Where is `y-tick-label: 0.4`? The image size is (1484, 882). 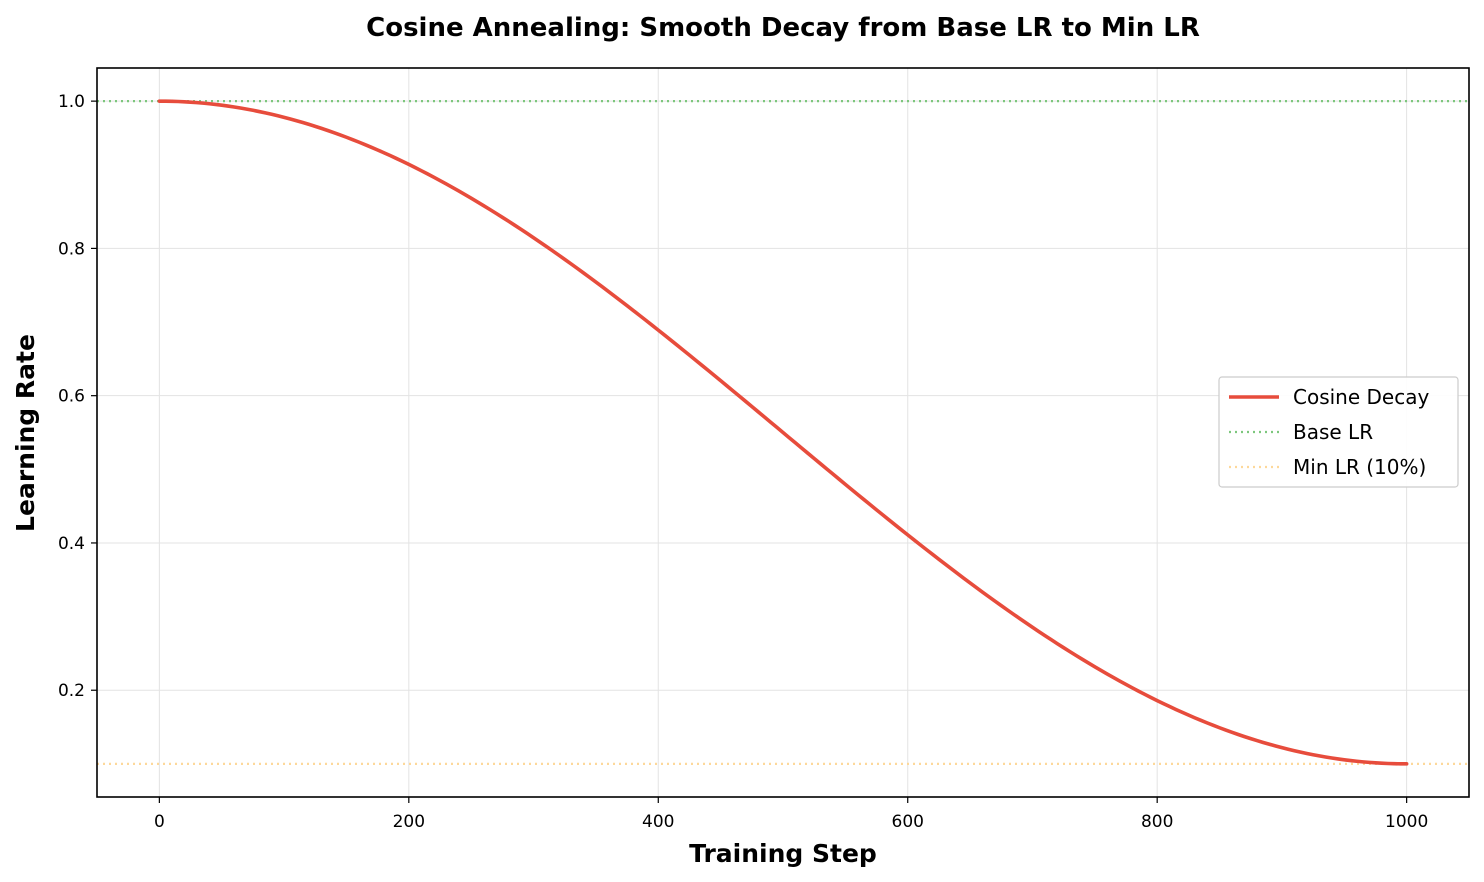 y-tick-label: 0.4 is located at coordinates (71, 544).